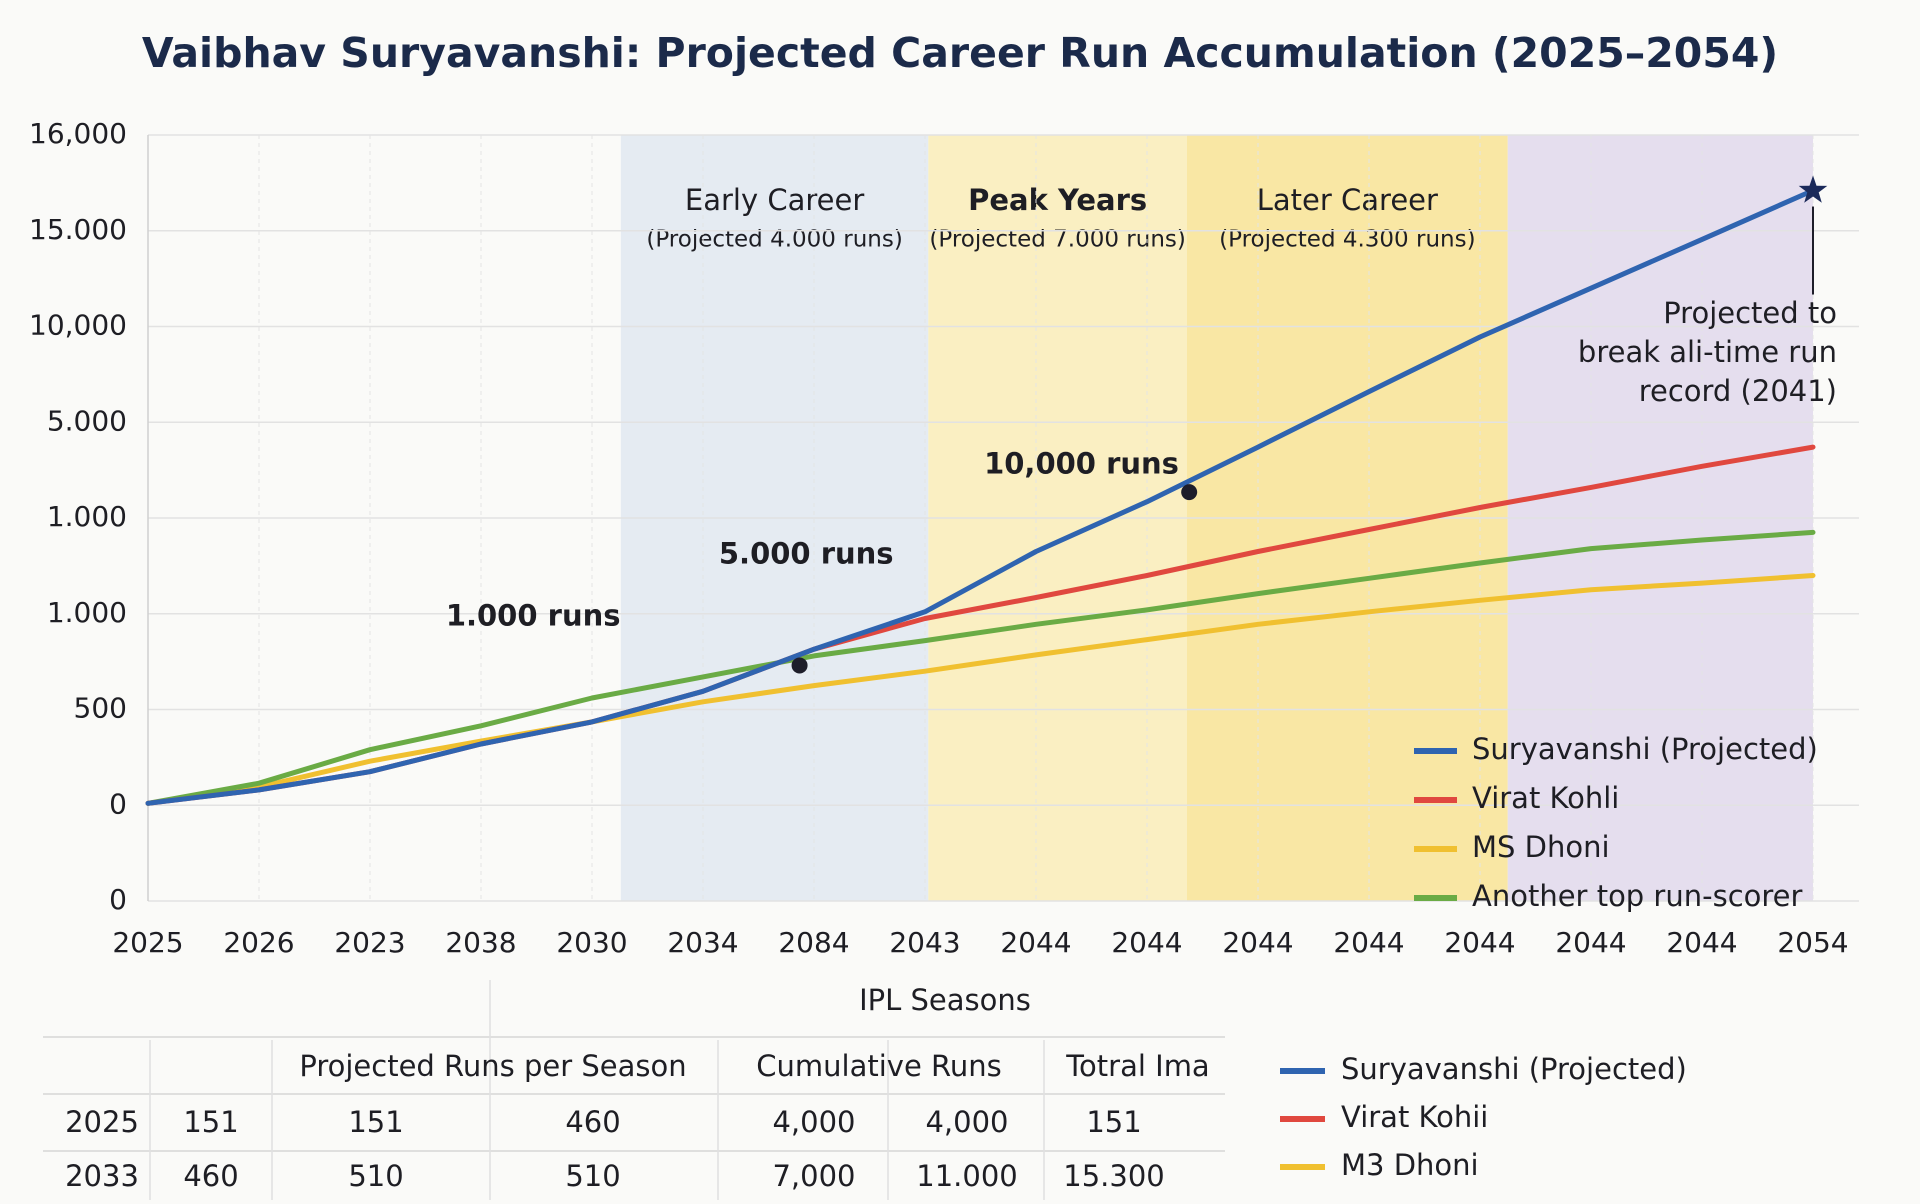  I want to click on legend-label: MS Dhoni, so click(1541, 847).